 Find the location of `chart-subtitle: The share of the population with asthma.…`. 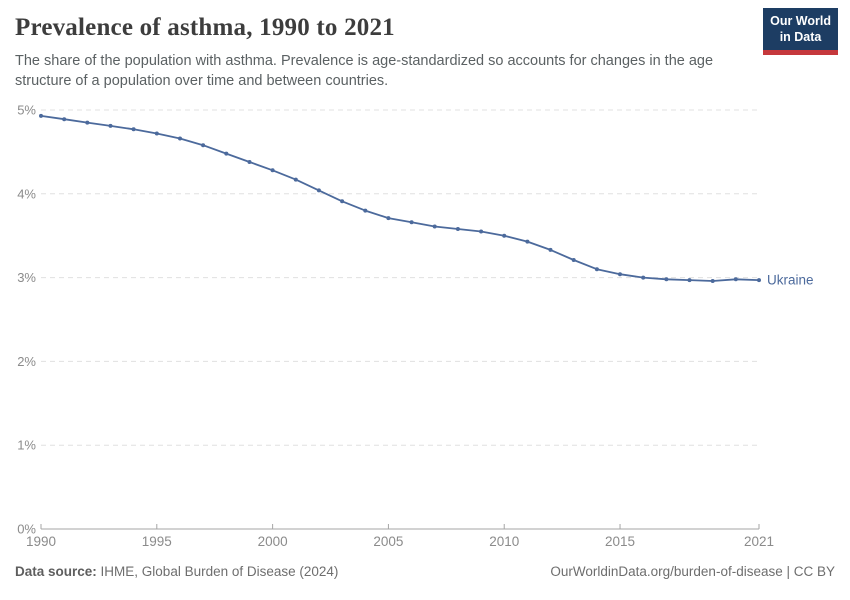

chart-subtitle: The share of the population with asthma.… is located at coordinates (364, 71).